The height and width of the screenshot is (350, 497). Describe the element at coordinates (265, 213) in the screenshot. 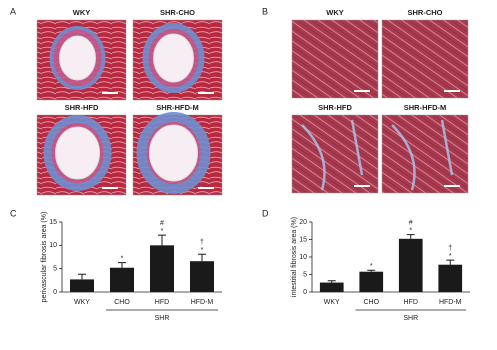

I see `panel-letter: D` at that location.